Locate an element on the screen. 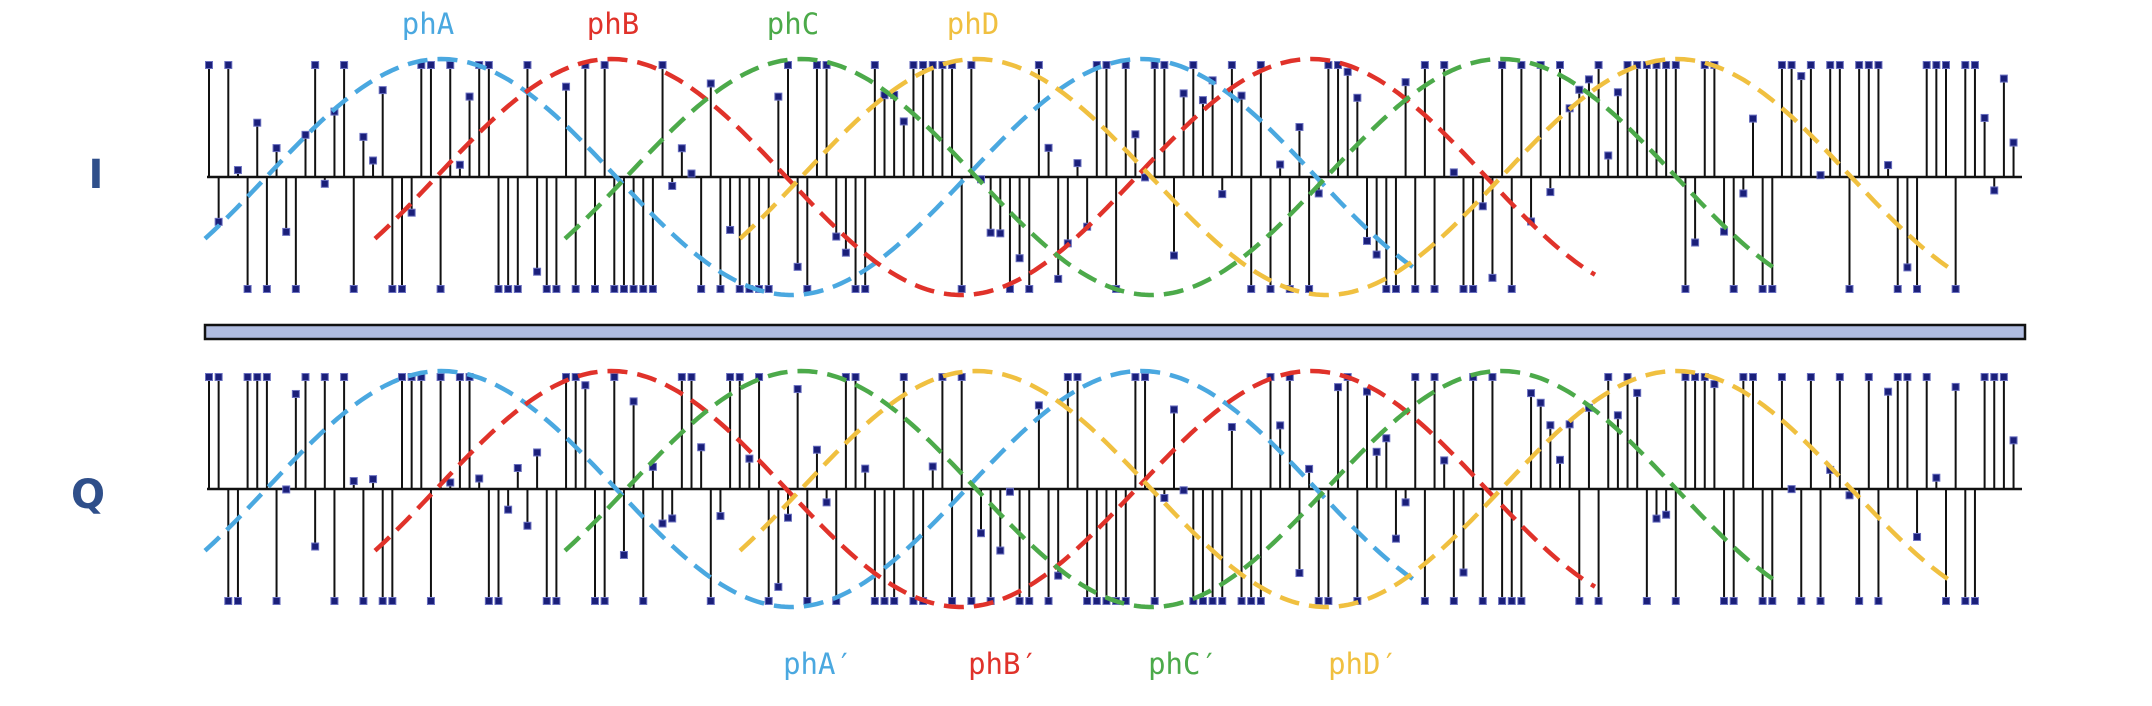 The image size is (2152, 706). panel-separator is located at coordinates (1115, 332).